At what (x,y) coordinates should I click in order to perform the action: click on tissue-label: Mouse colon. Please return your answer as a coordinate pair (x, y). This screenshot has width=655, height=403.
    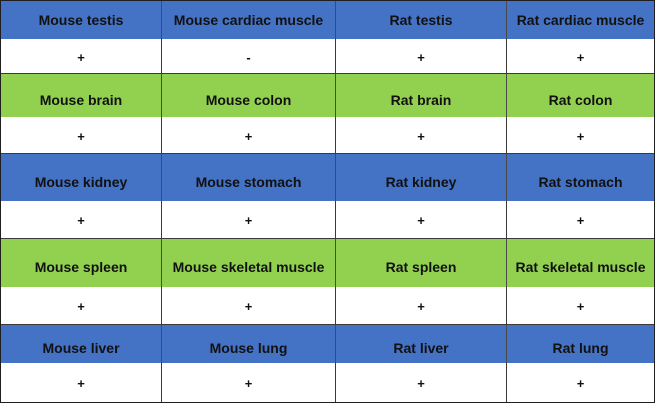
    Looking at the image, I should click on (249, 95).